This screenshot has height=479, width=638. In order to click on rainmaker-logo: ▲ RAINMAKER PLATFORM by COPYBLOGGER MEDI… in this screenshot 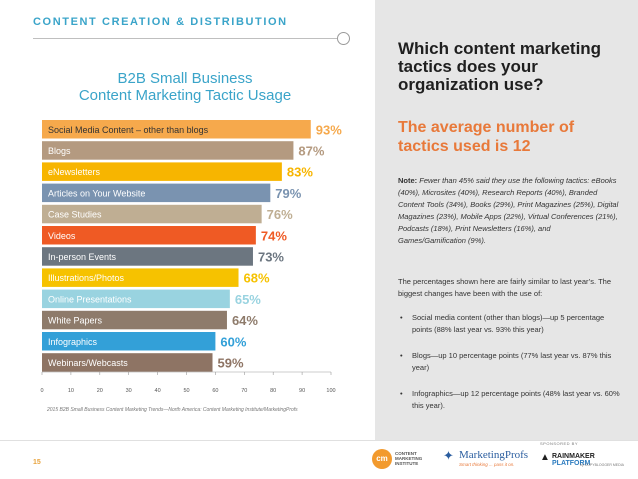, I will do `click(585, 462)`.